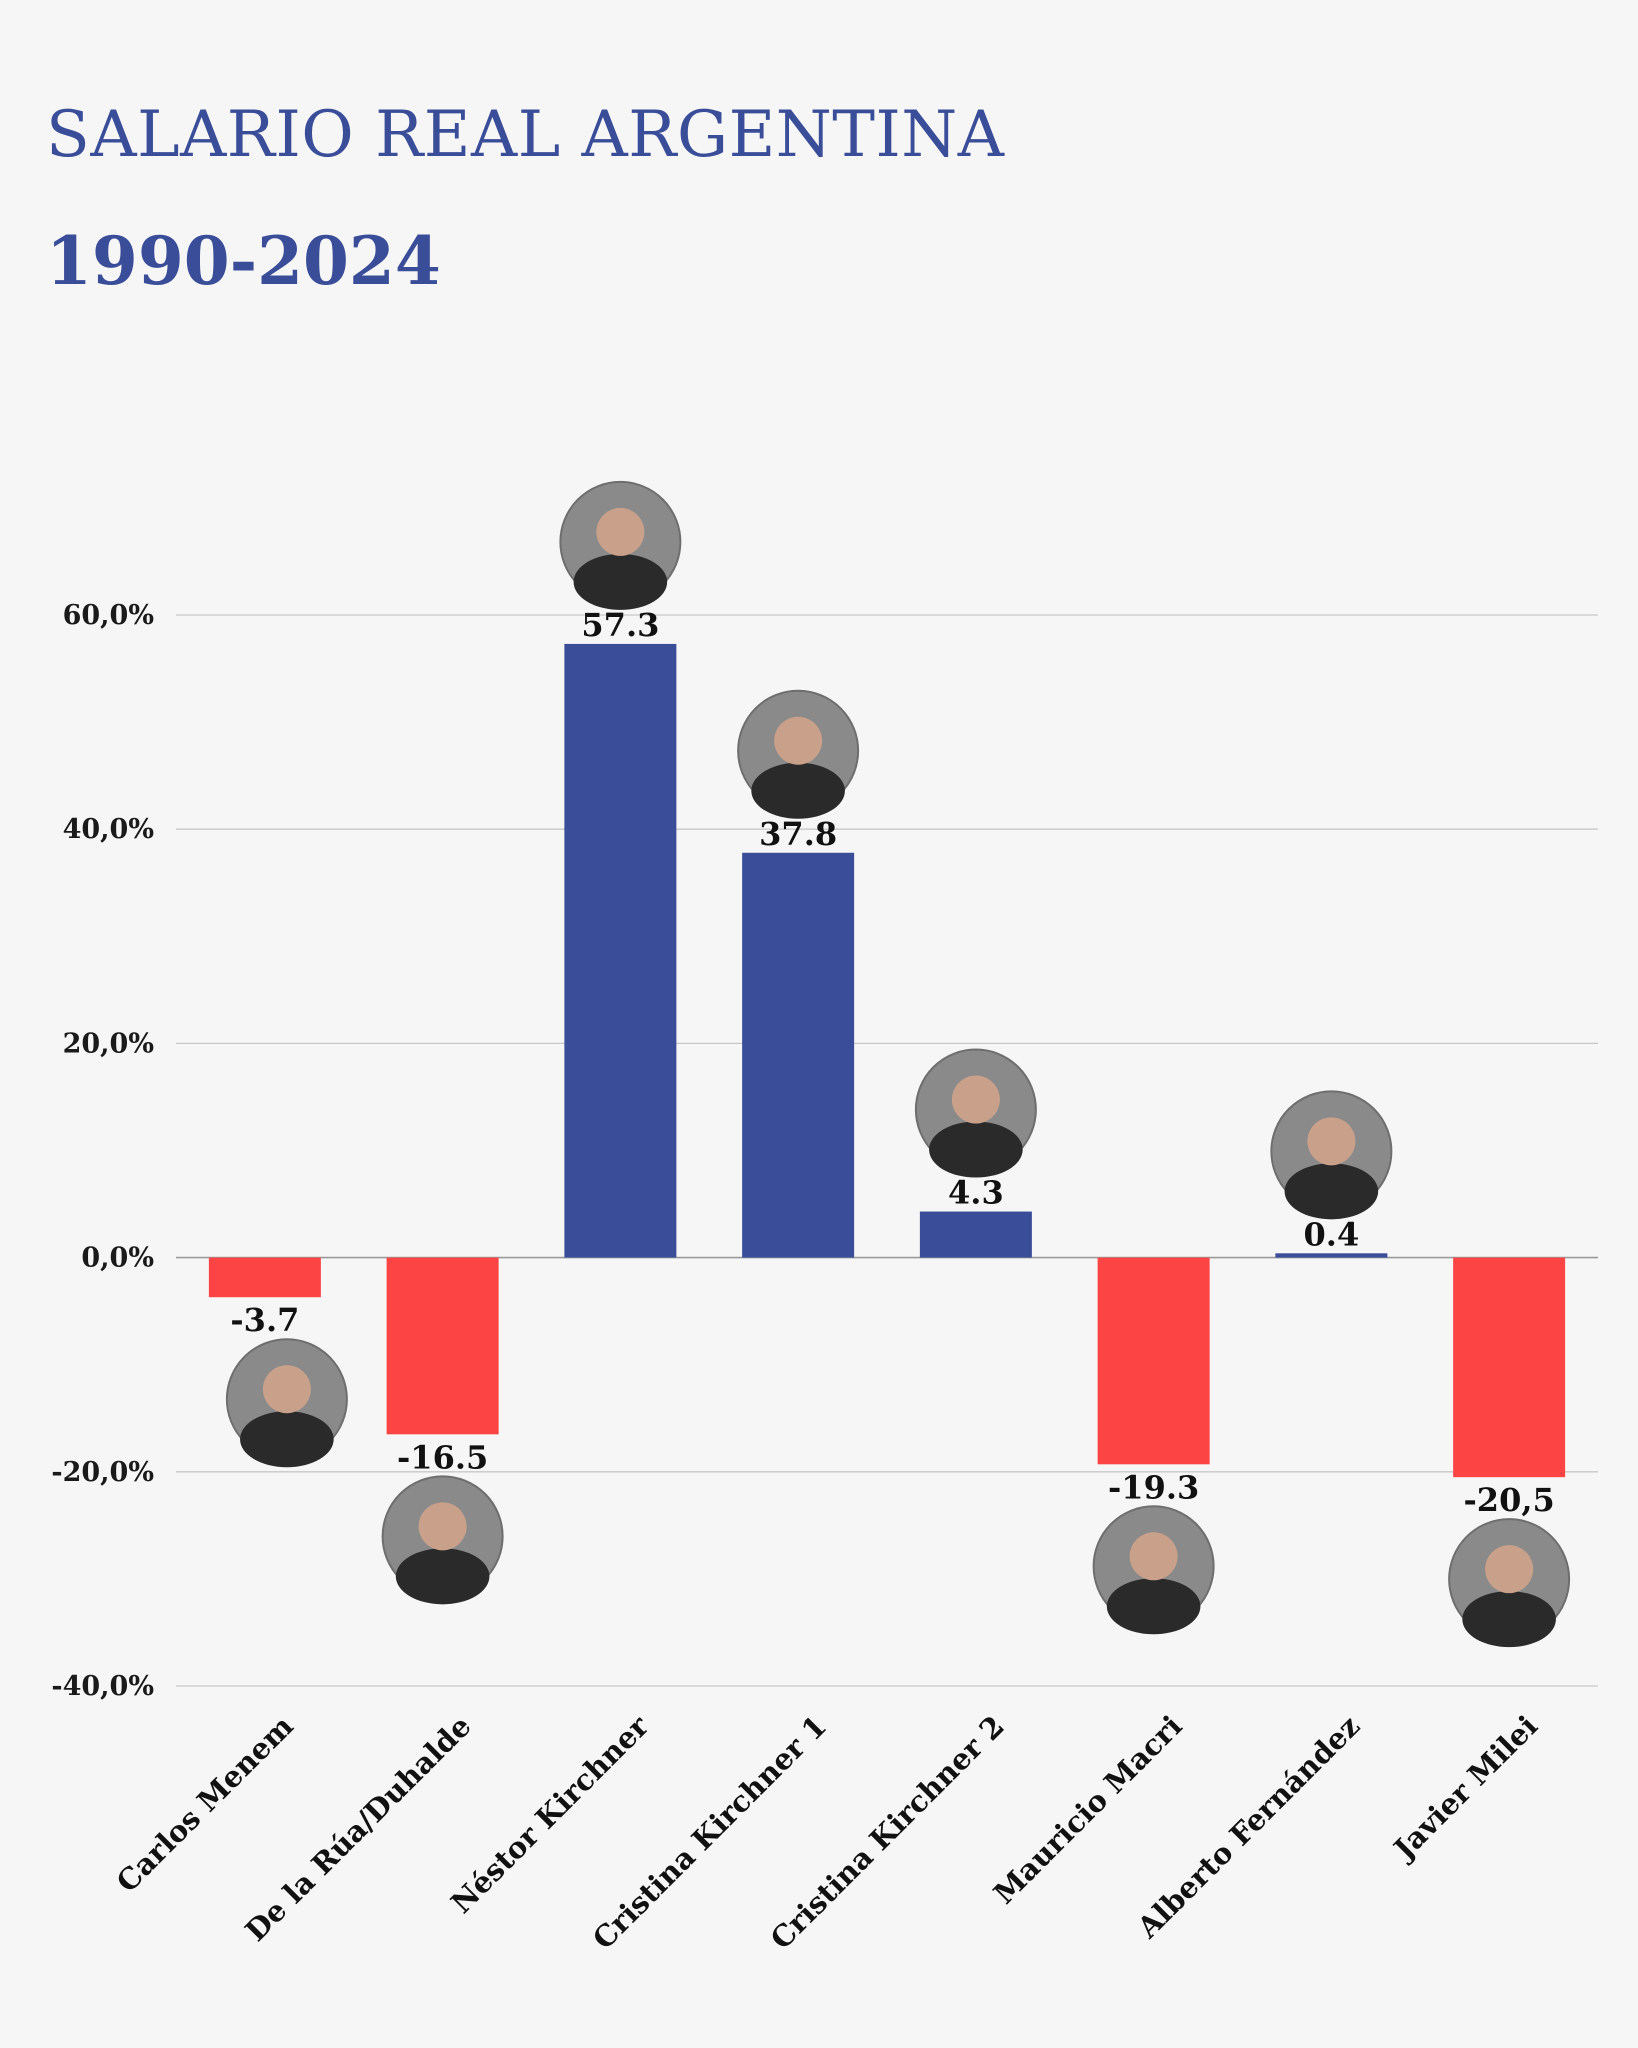 This screenshot has width=1638, height=2048. What do you see at coordinates (108, 615) in the screenshot?
I see `y-tick-label: 60,0%` at bounding box center [108, 615].